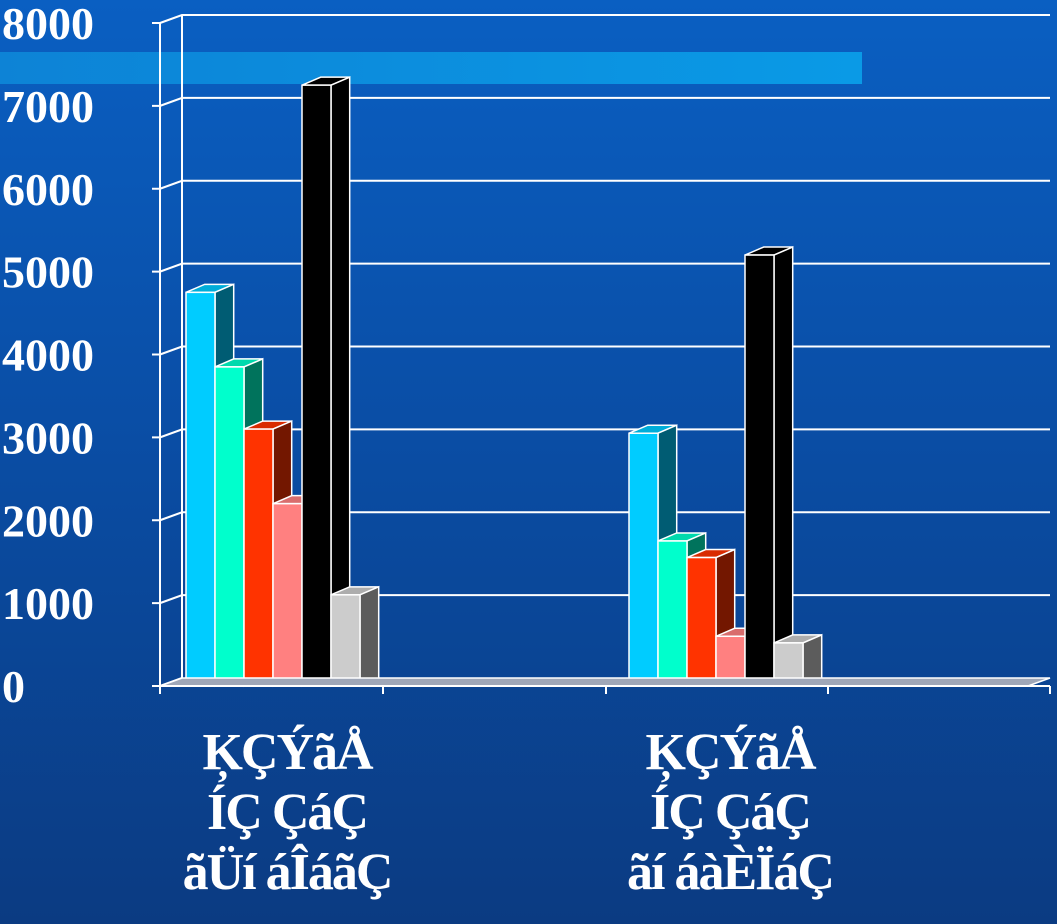  Describe the element at coordinates (288, 872) in the screenshot. I see `category-label-1-line-3: ãÜí áÎáãÇ` at that location.